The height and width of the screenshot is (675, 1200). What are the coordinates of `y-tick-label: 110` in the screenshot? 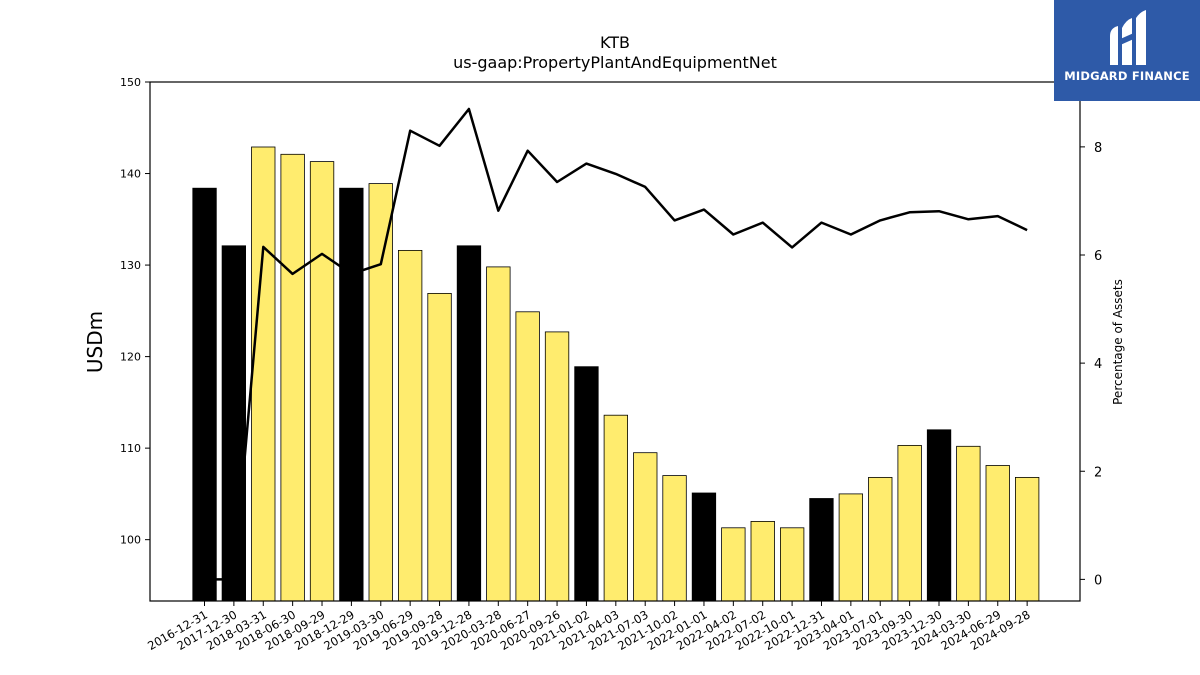 It's located at (130, 448).